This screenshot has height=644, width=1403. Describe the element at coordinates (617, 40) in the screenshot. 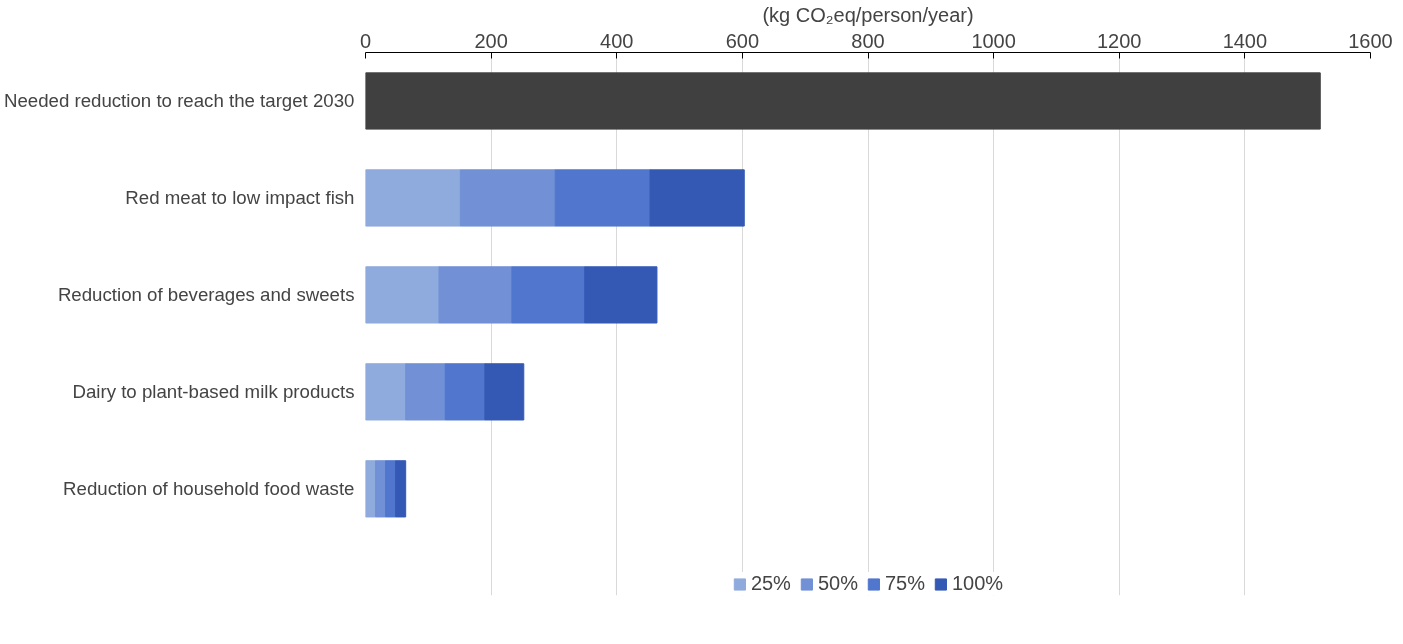

I see `x-tick-label: 400` at that location.